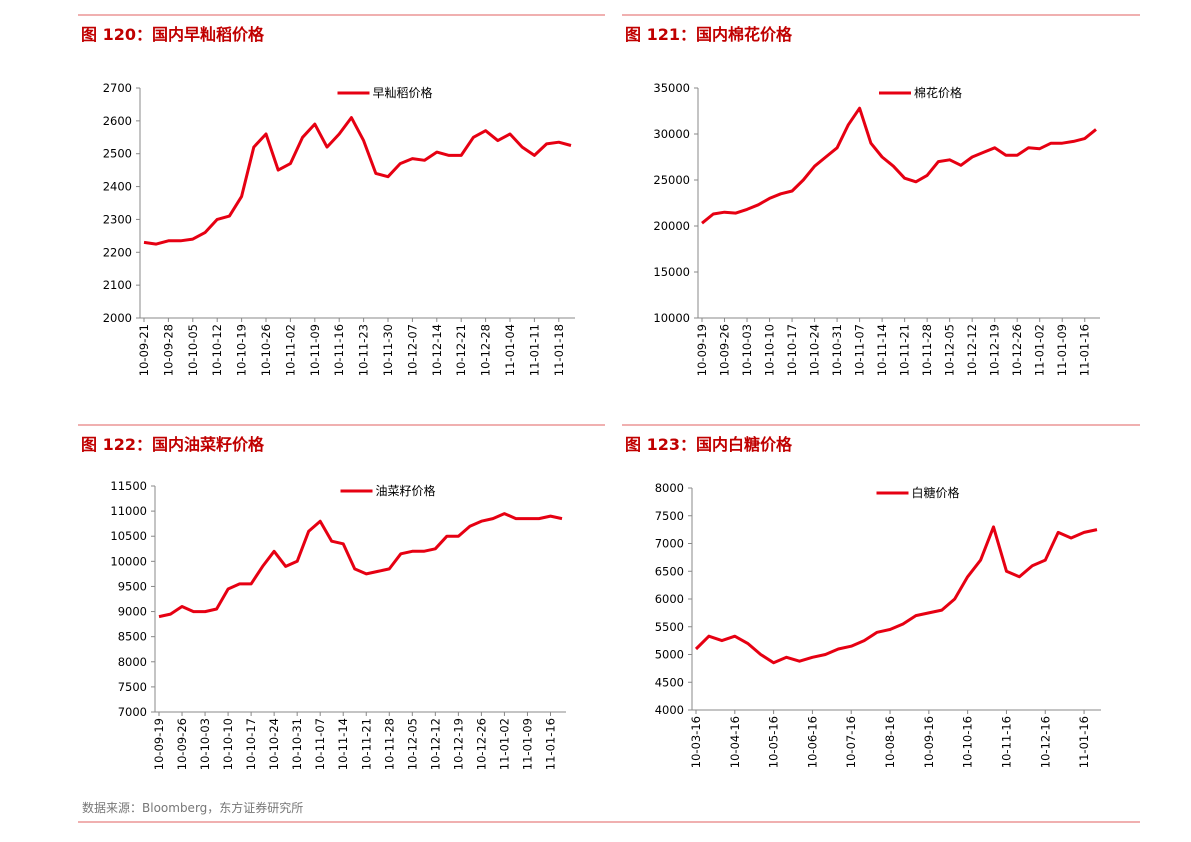 This screenshot has height=842, width=1191. Describe the element at coordinates (128, 486) in the screenshot. I see `y-tick-label: 11500` at that location.